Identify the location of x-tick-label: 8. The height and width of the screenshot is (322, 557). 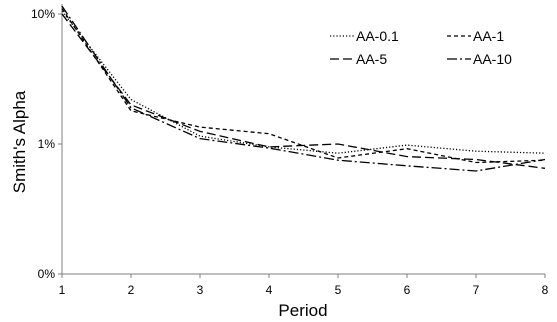
(545, 290).